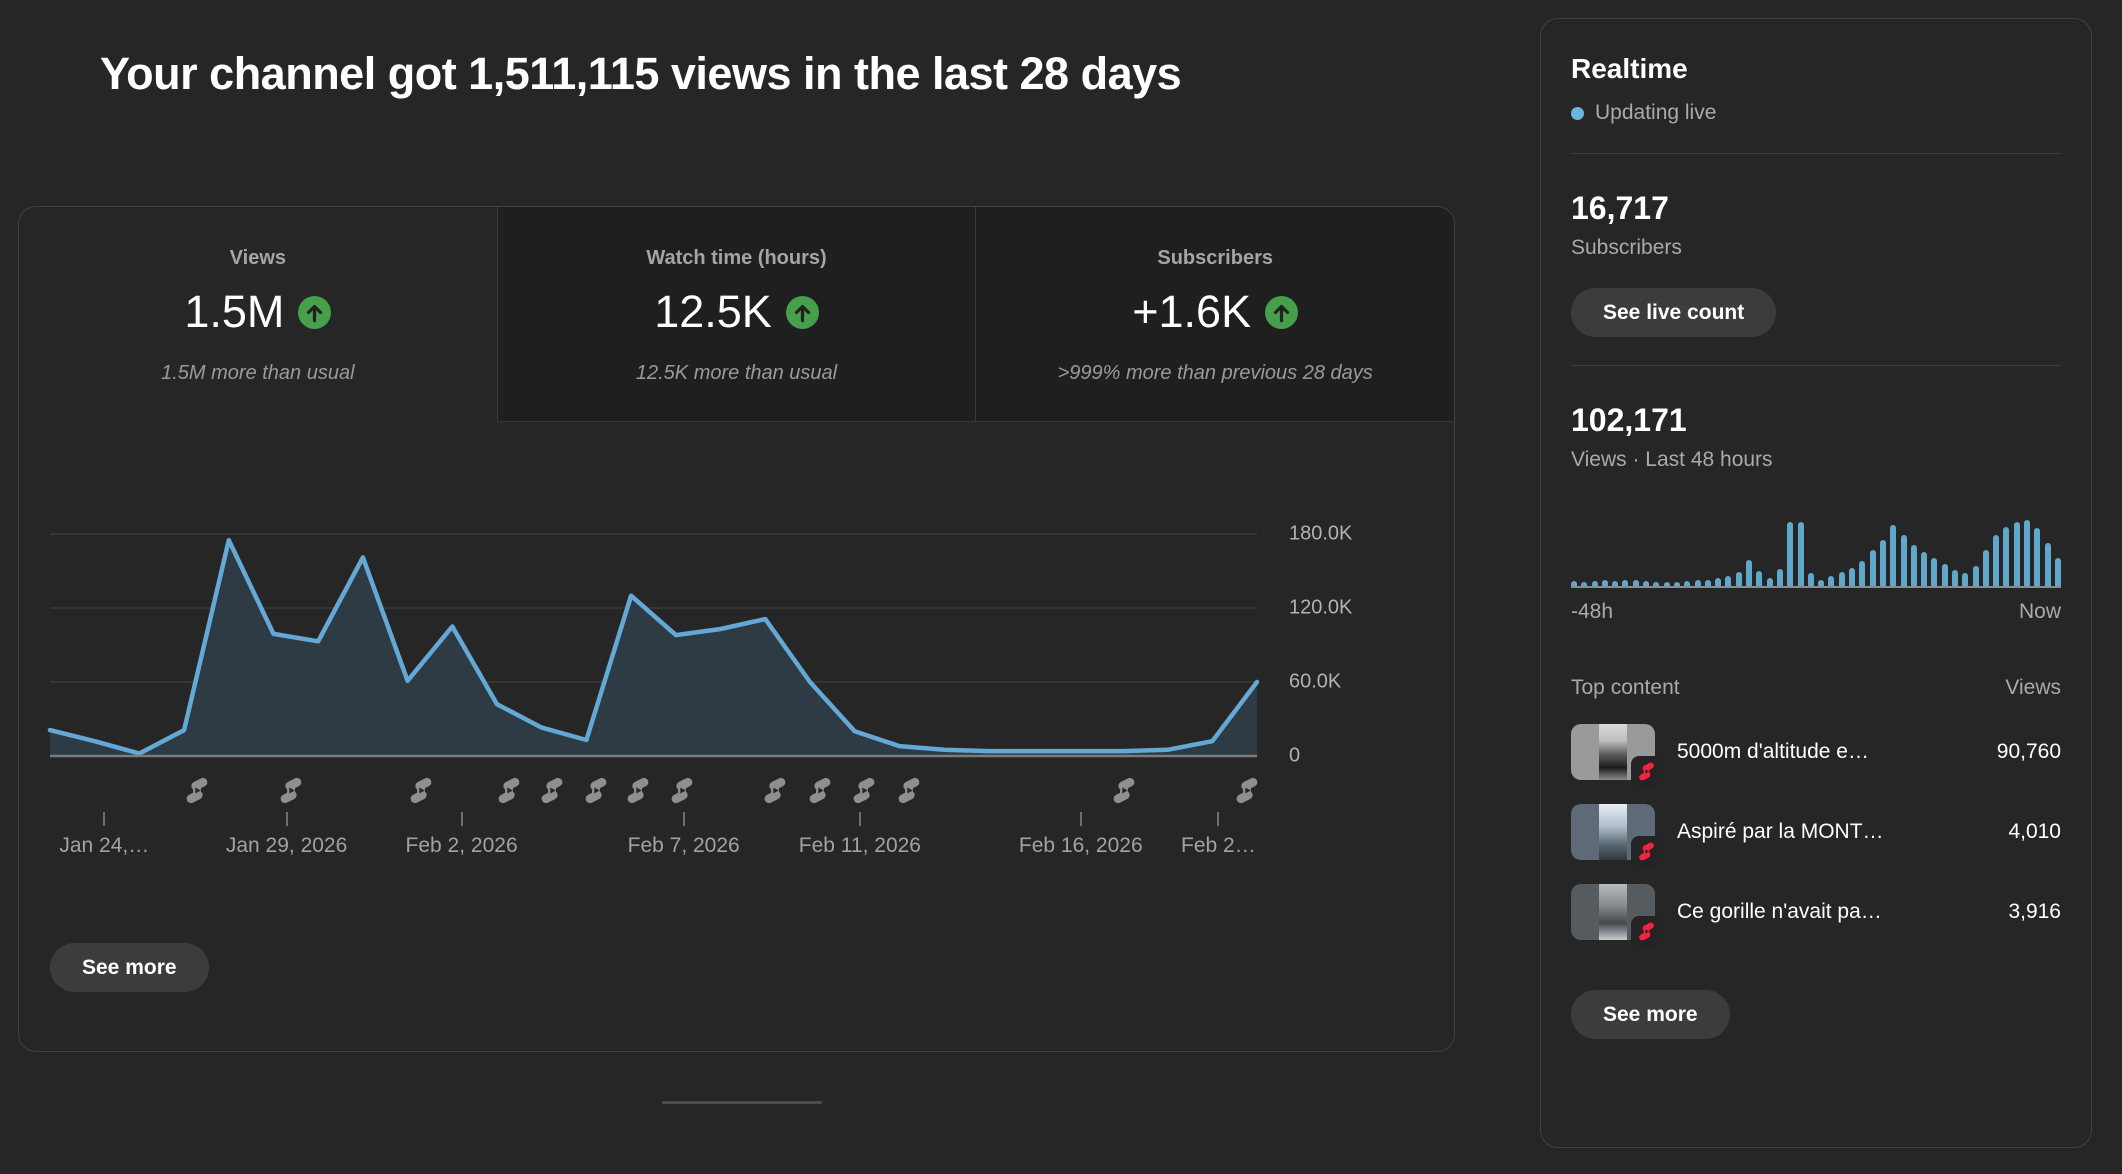 This screenshot has width=2122, height=1174. What do you see at coordinates (1577, 113) in the screenshot?
I see `live-dot-icon` at bounding box center [1577, 113].